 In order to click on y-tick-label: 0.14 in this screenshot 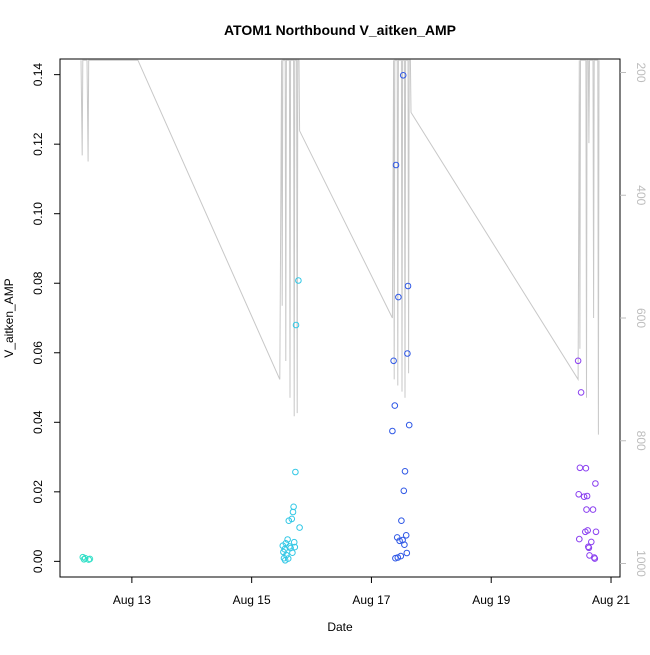, I will do `click(38, 75)`.